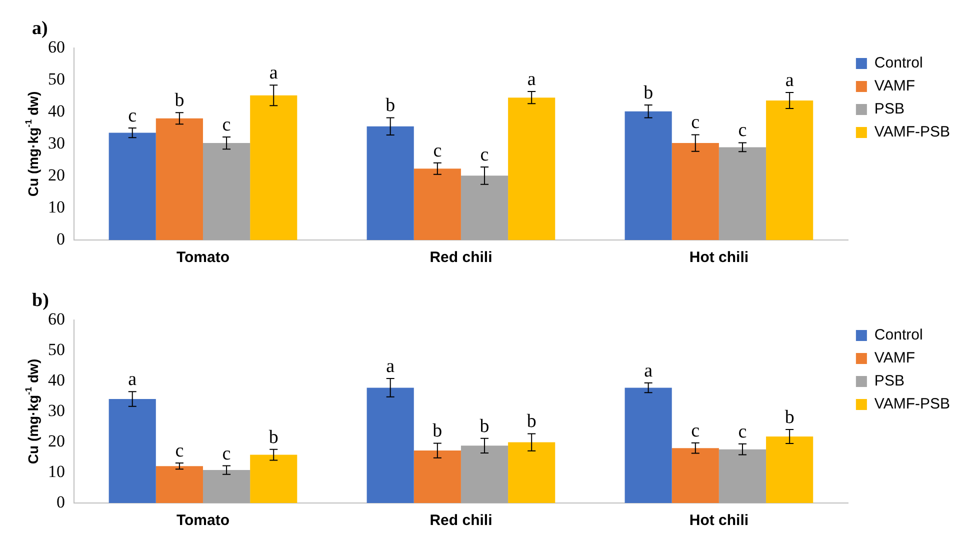 This screenshot has height=533, width=977. I want to click on chart-title: a), so click(40, 29).